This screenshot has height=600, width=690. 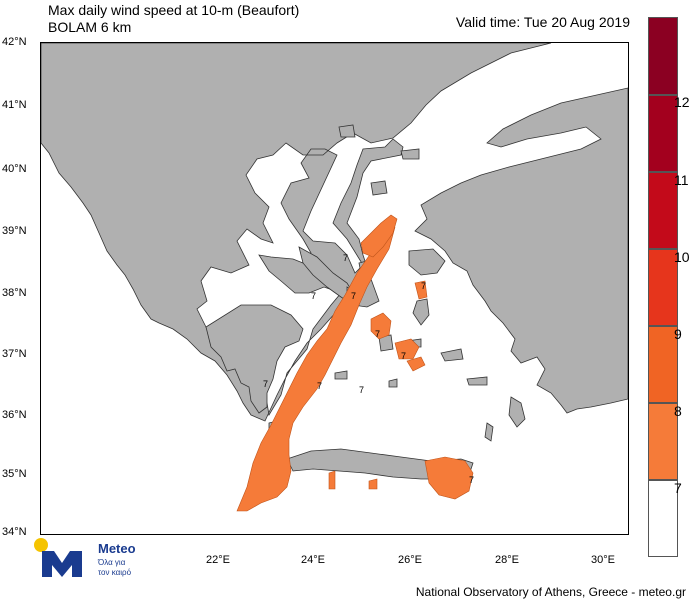 What do you see at coordinates (678, 488) in the screenshot?
I see `legend-label: 7` at bounding box center [678, 488].